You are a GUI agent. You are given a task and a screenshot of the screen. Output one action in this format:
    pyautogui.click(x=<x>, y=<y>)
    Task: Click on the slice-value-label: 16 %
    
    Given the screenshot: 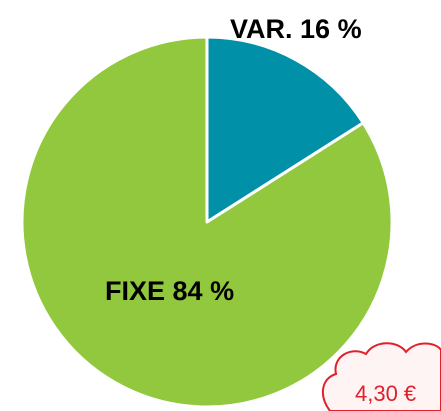 What is the action you would take?
    pyautogui.click(x=331, y=29)
    